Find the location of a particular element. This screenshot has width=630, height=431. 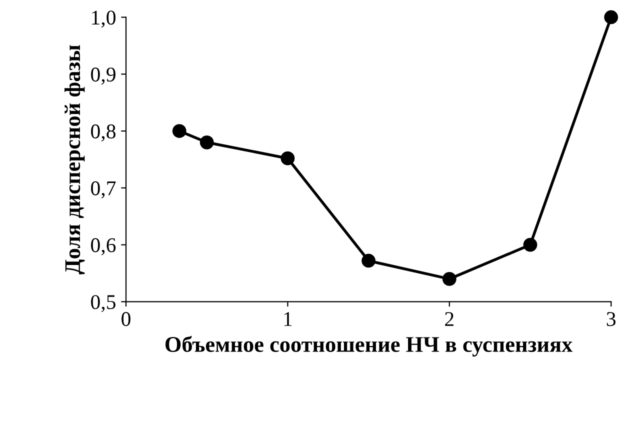

x-tick-label: 3 is located at coordinates (611, 319).